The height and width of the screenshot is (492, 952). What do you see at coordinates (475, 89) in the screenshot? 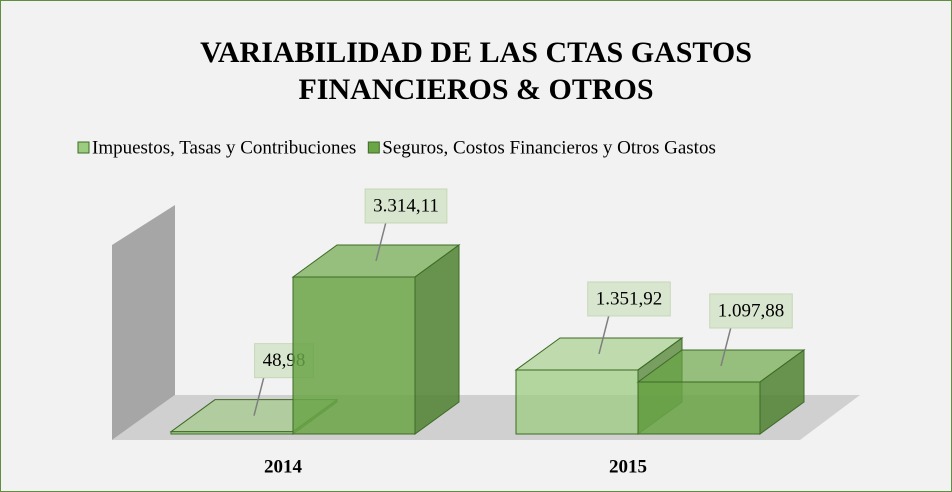
I see `chart-title: FINANCIEROS & OTROS` at bounding box center [475, 89].